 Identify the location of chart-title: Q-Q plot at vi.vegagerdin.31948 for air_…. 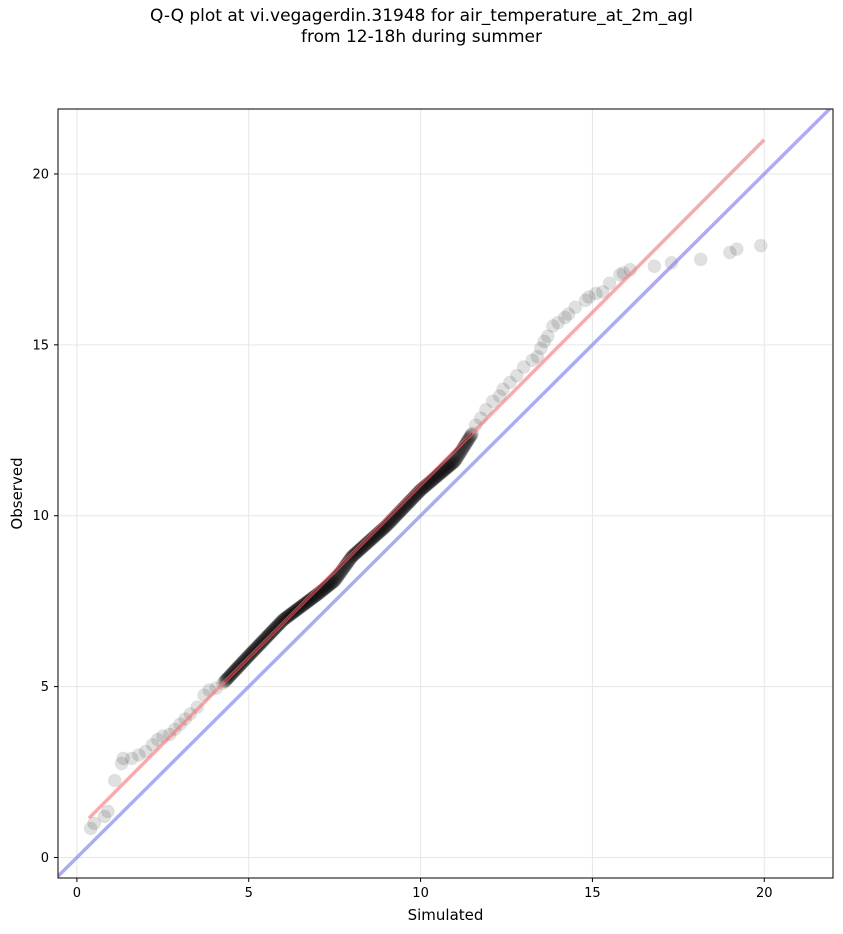
(421, 27).